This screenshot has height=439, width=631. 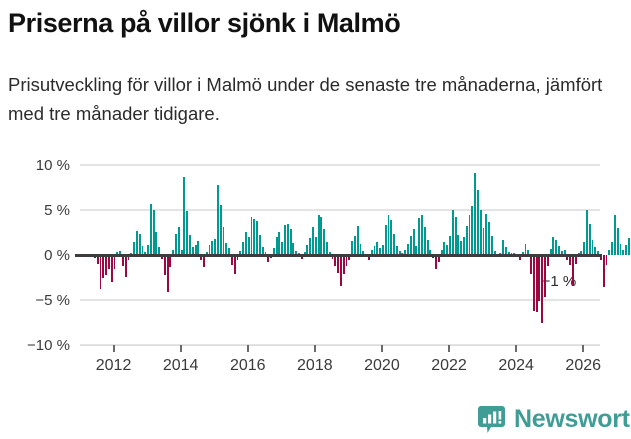 What do you see at coordinates (52, 165) in the screenshot?
I see `y-axis-tick-label: 10 %` at bounding box center [52, 165].